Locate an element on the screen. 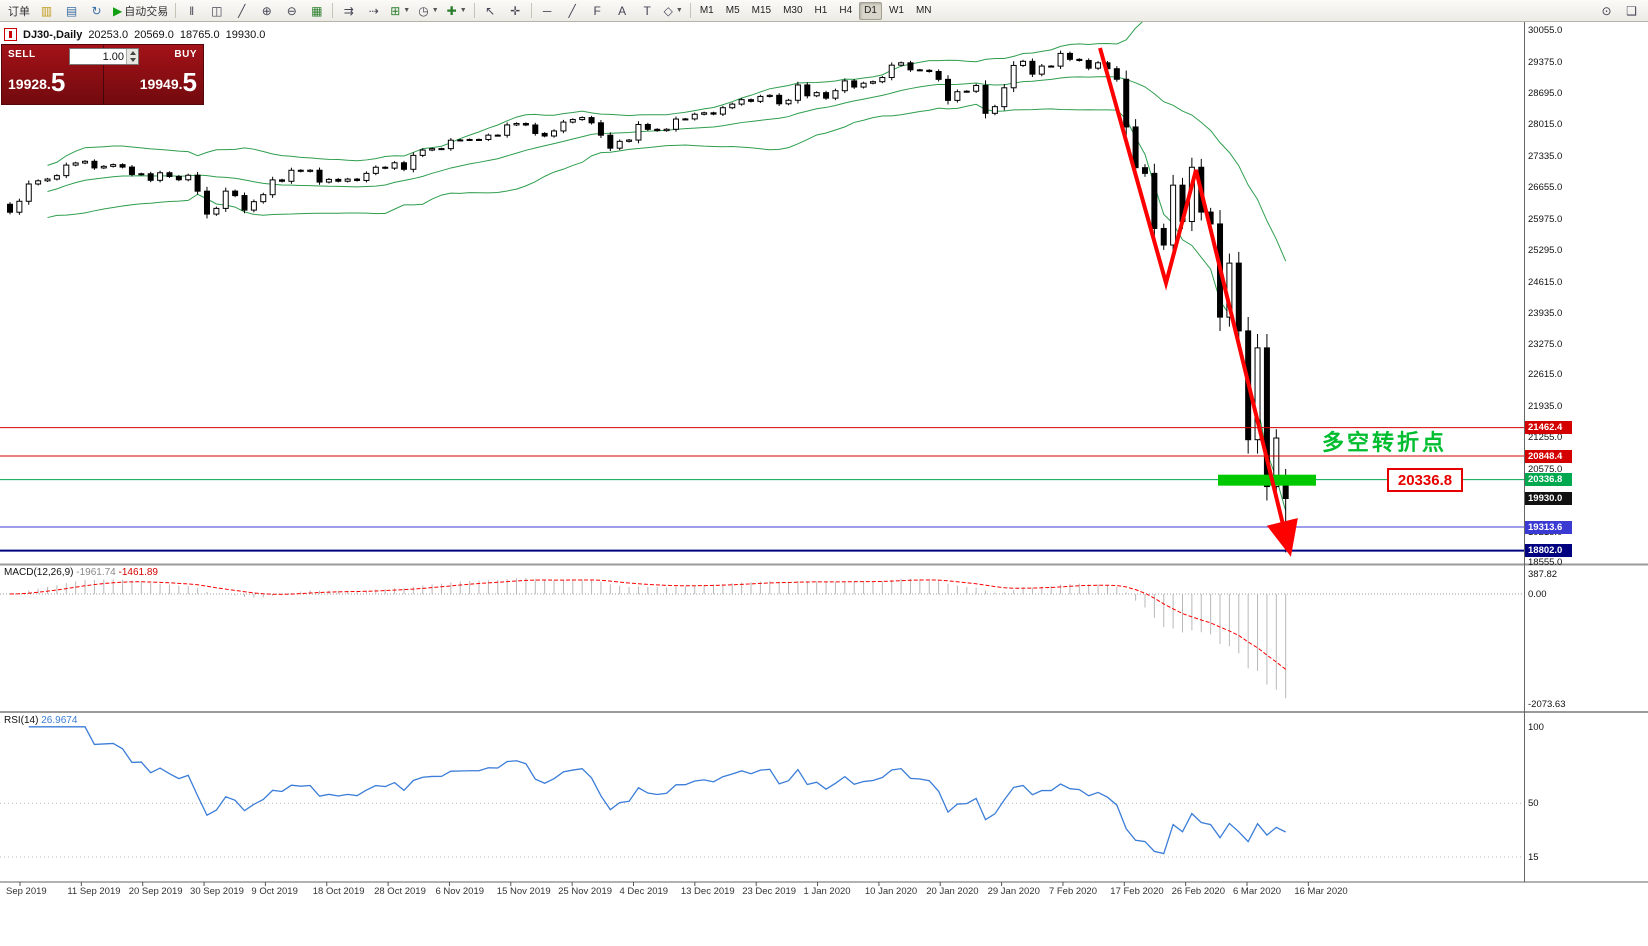 This screenshot has width=1648, height=946. date-label: 30 Sep 2019 is located at coordinates (217, 891).